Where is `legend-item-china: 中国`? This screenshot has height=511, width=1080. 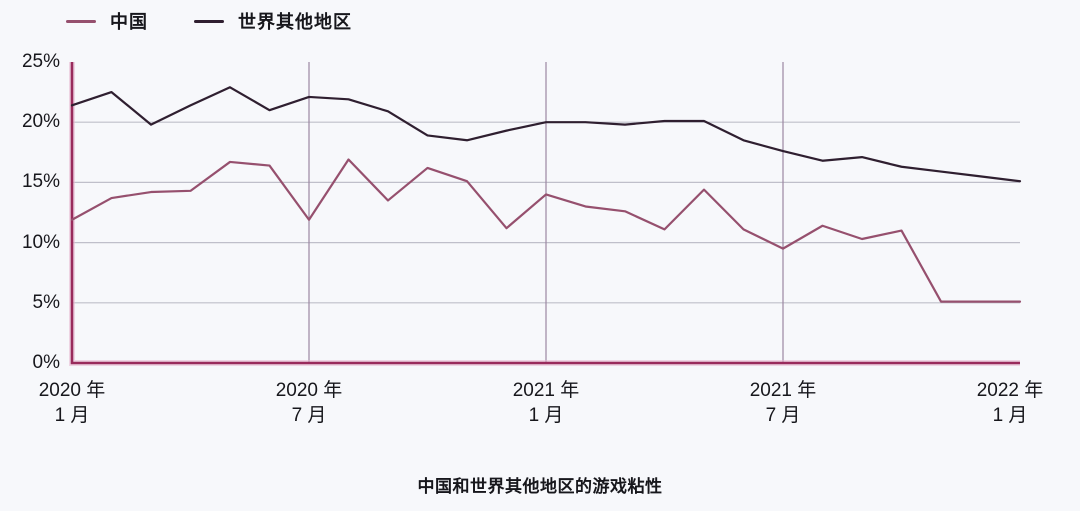
legend-item-china: 中国 is located at coordinates (107, 21).